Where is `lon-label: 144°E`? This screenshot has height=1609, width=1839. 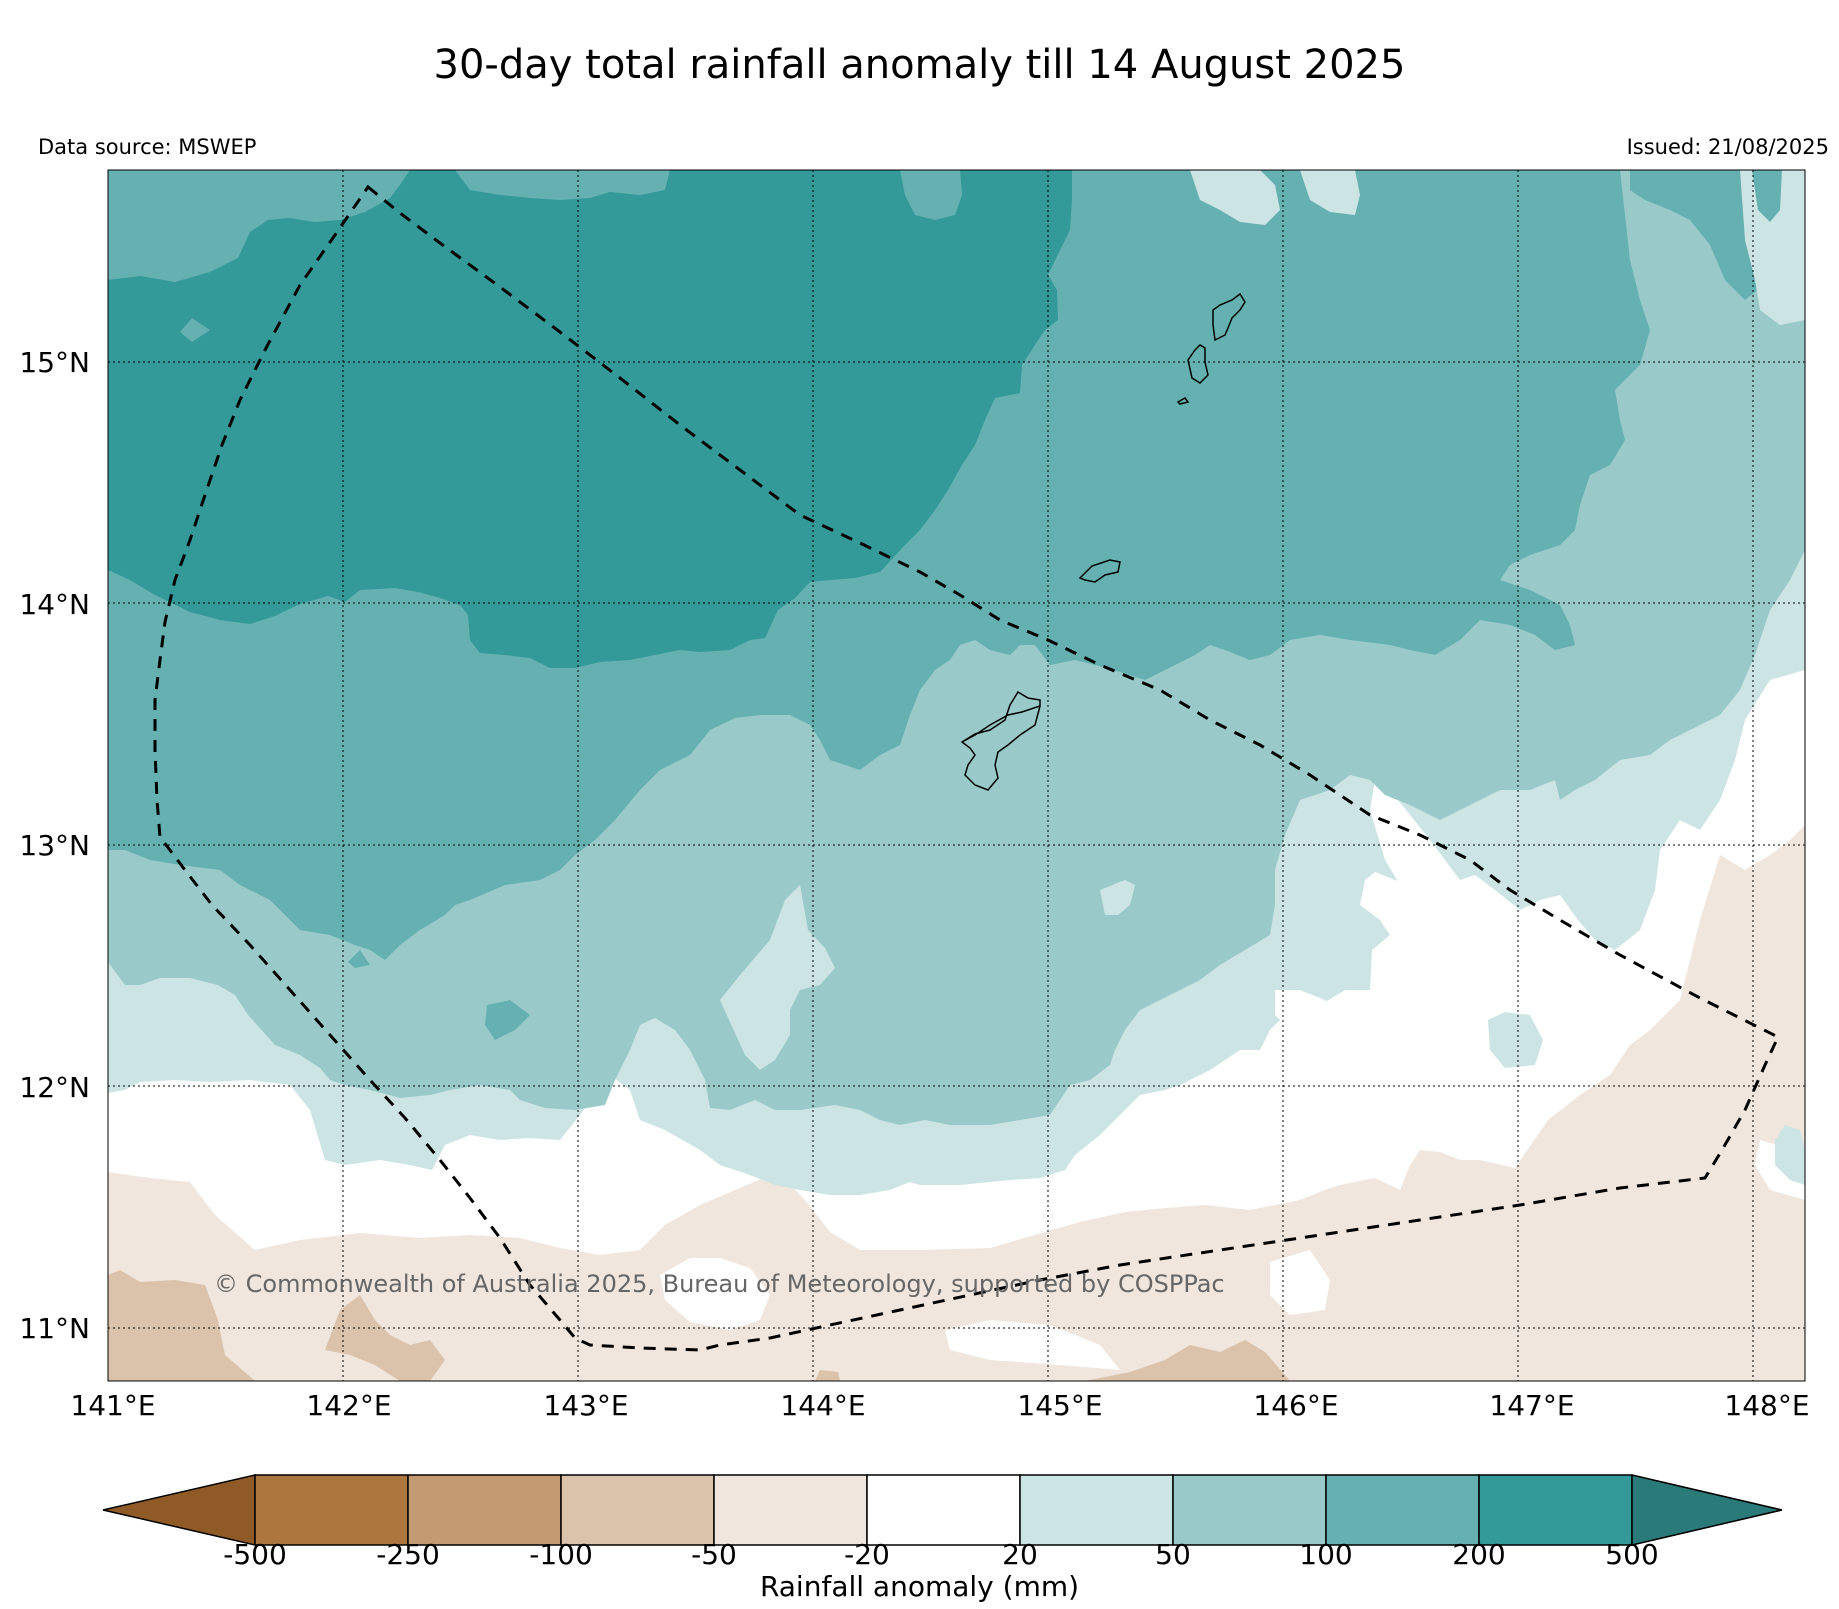
lon-label: 144°E is located at coordinates (823, 1405).